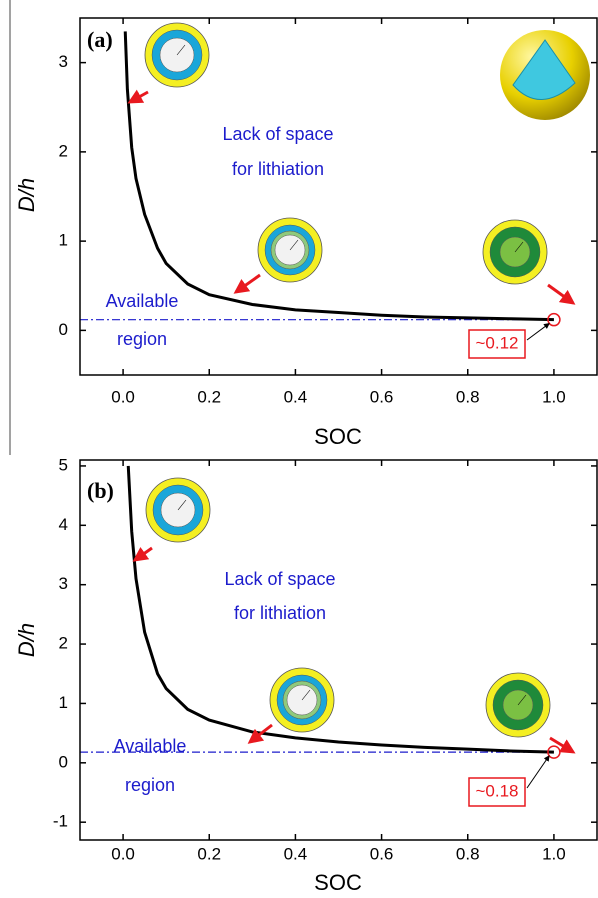  I want to click on panel-label: (a), so click(100, 39).